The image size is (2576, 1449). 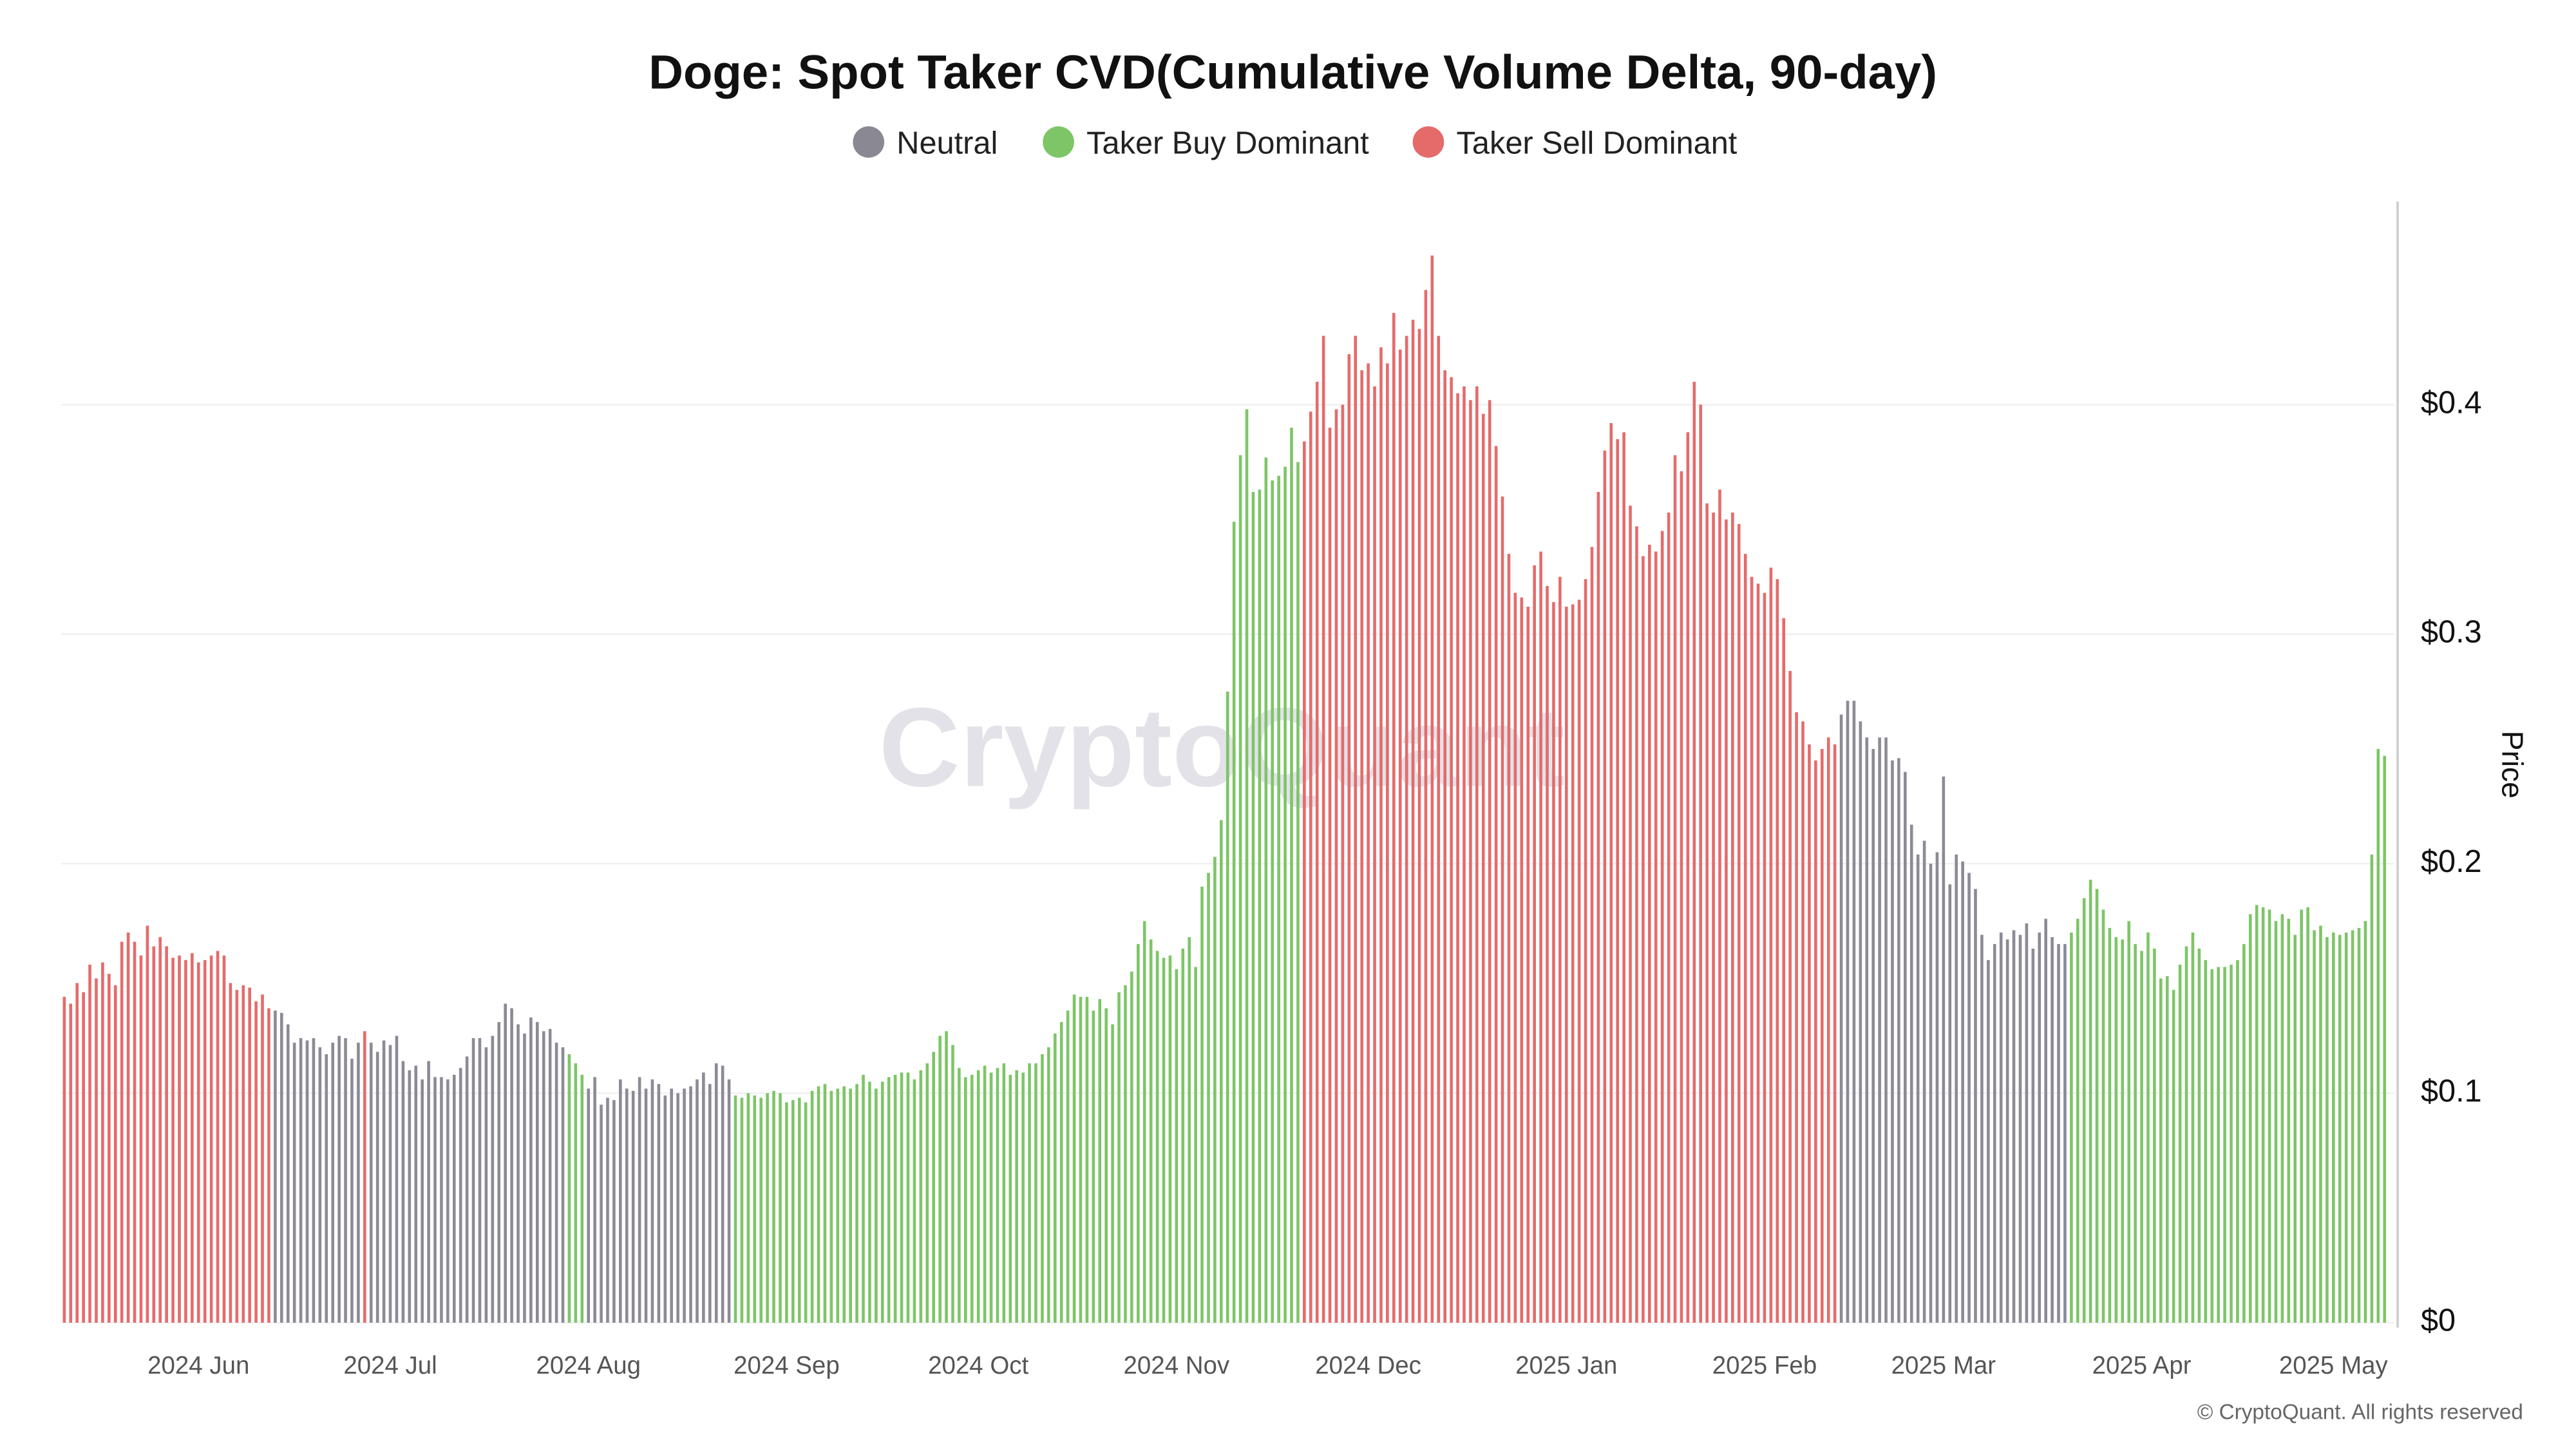 What do you see at coordinates (787, 1366) in the screenshot?
I see `x-tick-label: 2024 Sep` at bounding box center [787, 1366].